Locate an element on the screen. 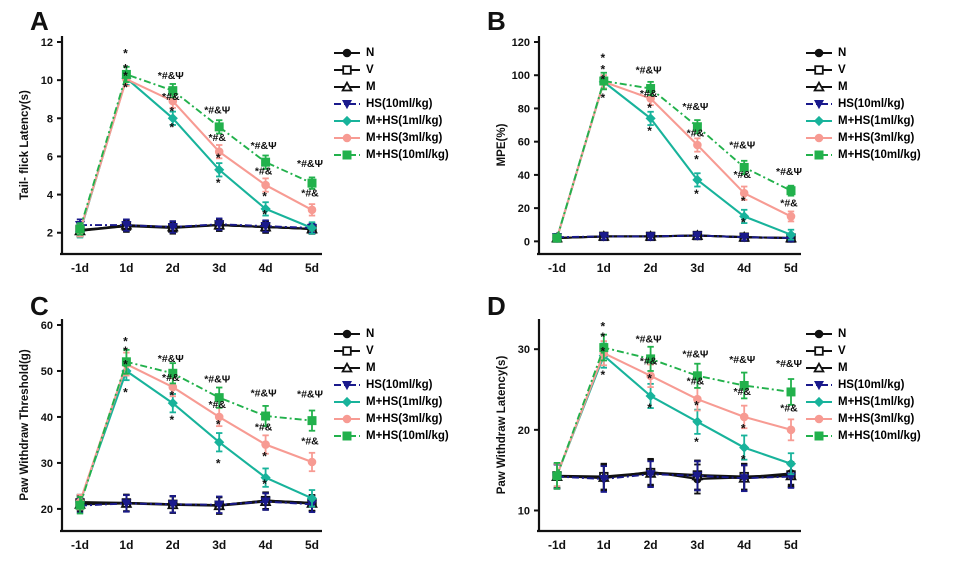 Image resolution: width=958 pixels, height=569 pixels. legend-item-label: M+HS(3ml/kg) is located at coordinates (876, 418).